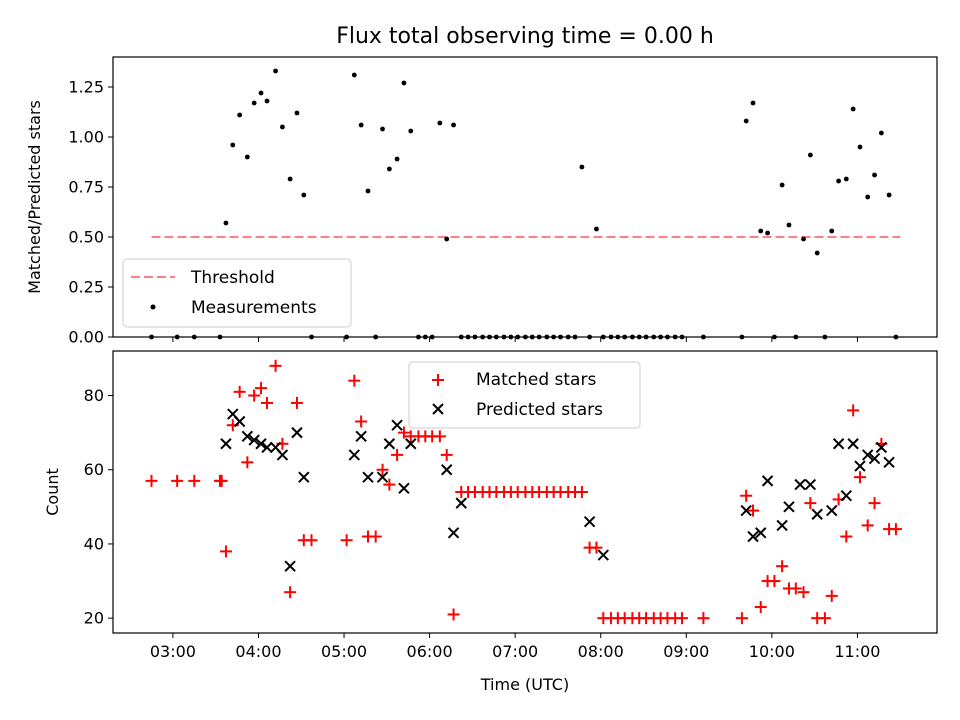 This screenshot has width=960, height=720. What do you see at coordinates (94, 618) in the screenshot?
I see `count-y-tick-label: 20` at bounding box center [94, 618].